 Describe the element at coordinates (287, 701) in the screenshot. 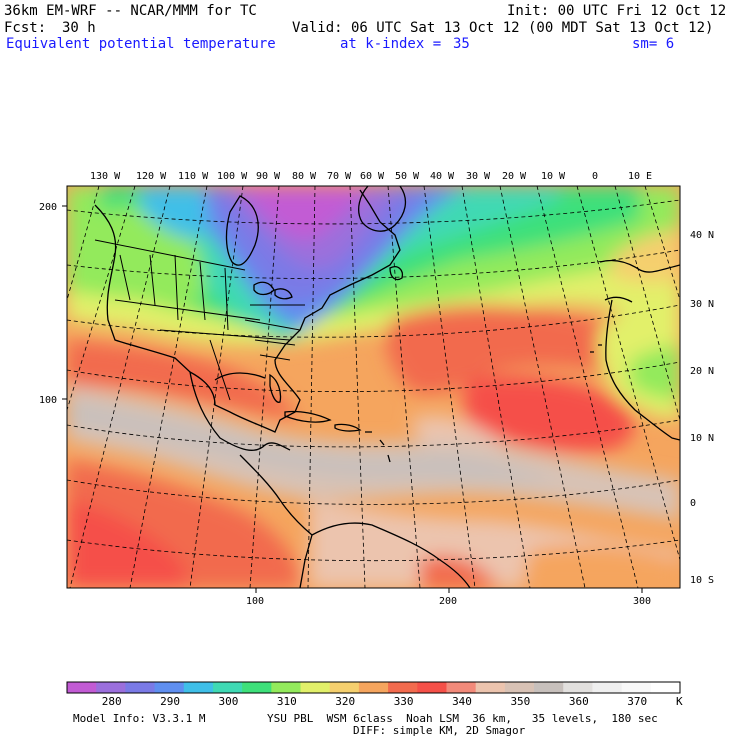

I see `colorbar-tick-label: 310` at that location.